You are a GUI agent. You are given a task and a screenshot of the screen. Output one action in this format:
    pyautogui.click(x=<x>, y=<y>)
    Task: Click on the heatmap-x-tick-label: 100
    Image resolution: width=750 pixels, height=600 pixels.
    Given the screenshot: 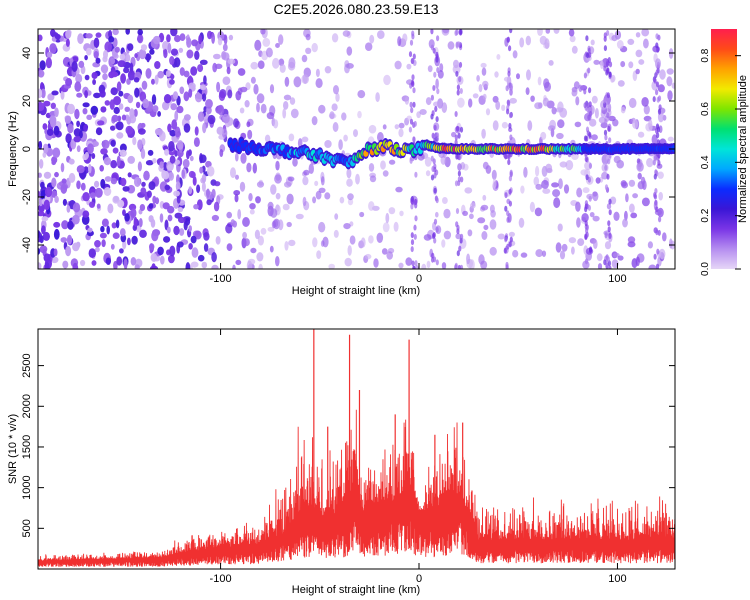 What is the action you would take?
    pyautogui.click(x=617, y=279)
    